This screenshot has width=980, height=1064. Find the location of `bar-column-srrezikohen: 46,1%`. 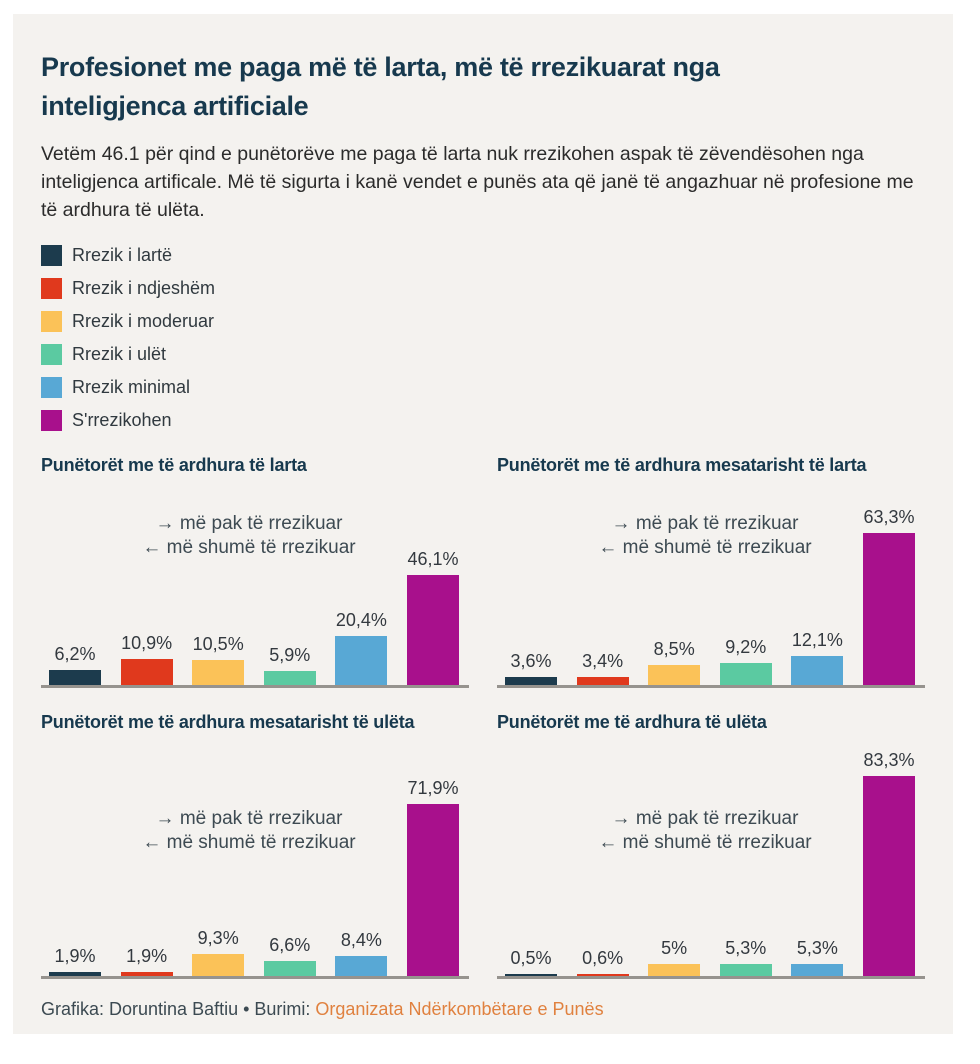

bar-column-srrezikohen: 46,1% is located at coordinates (432, 617).